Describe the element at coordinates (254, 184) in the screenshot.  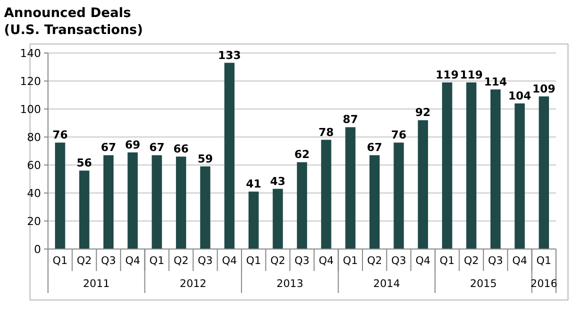
I see `data-label: 41` at that location.